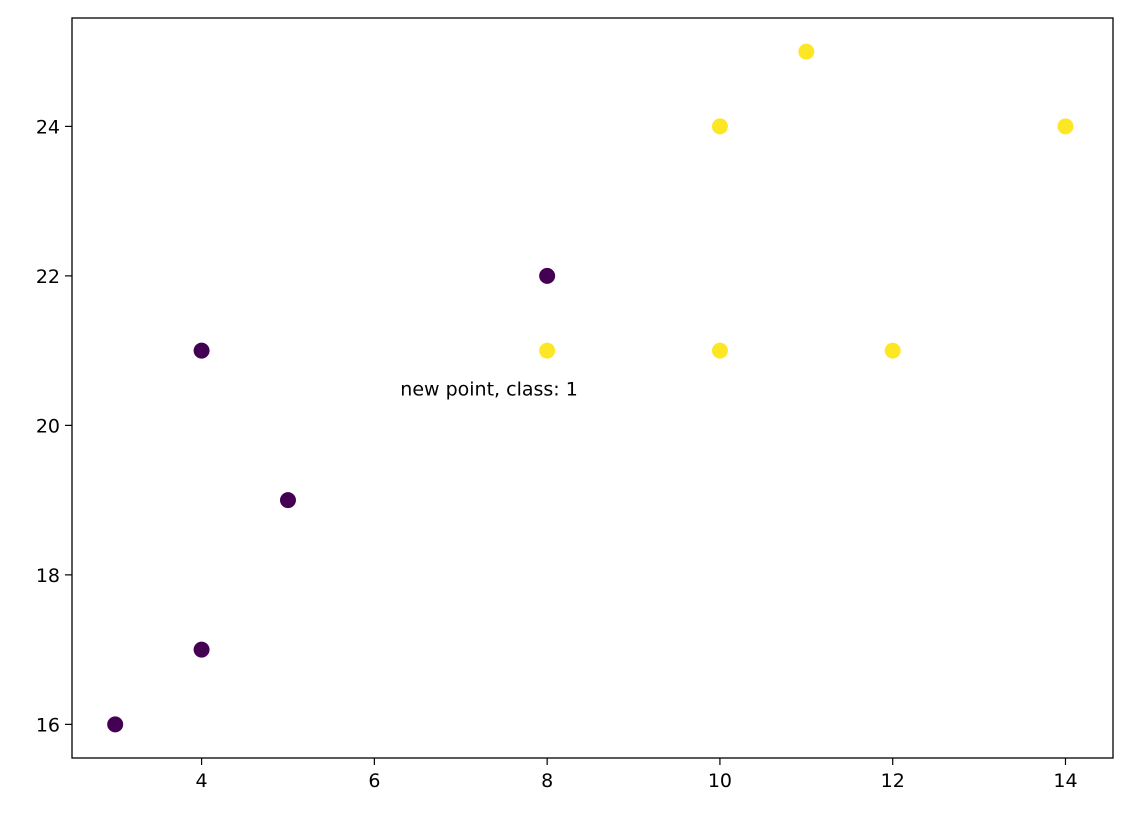  Describe the element at coordinates (893, 781) in the screenshot. I see `x-tick-label: 12` at that location.